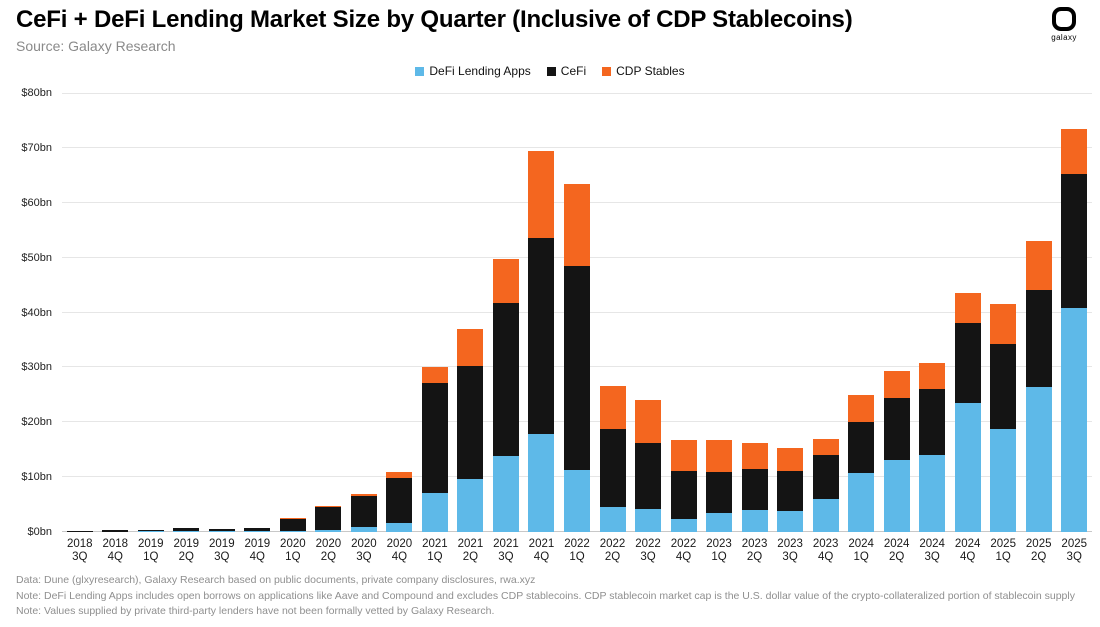 The width and height of the screenshot is (1100, 627). What do you see at coordinates (825, 515) in the screenshot?
I see `bar-segment-defi-2023-4Q` at bounding box center [825, 515].